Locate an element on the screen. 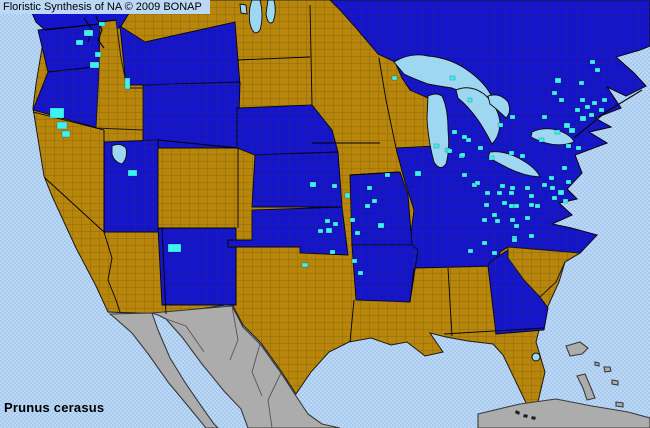  region-cuba is located at coordinates (563, 413).